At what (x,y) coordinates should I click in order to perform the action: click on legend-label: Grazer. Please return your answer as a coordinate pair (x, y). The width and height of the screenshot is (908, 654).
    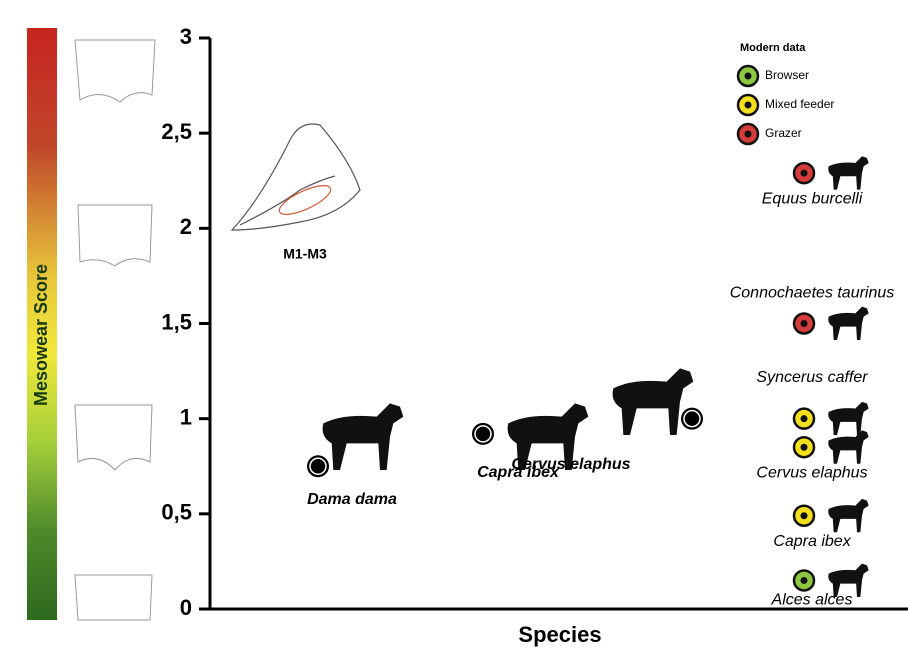
    Looking at the image, I should click on (783, 133).